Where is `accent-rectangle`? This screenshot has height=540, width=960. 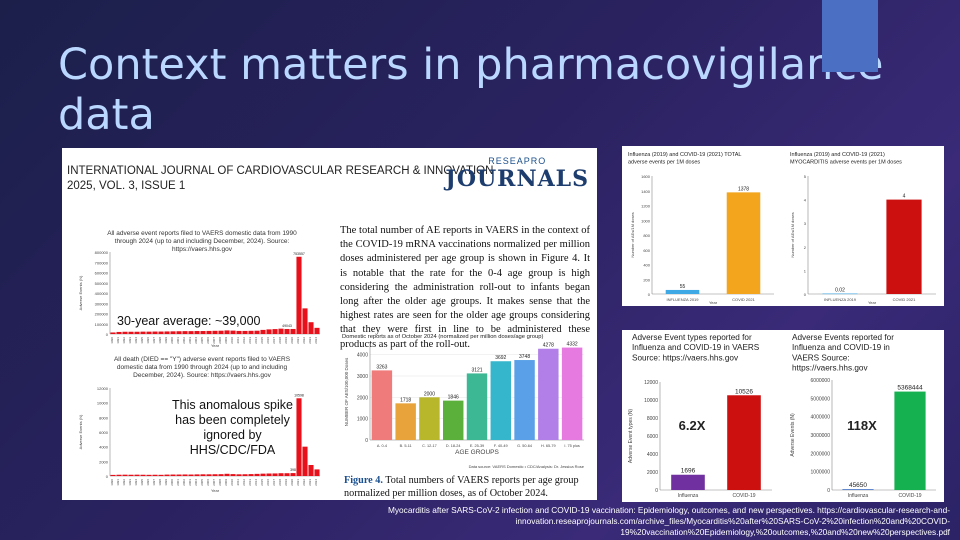
accent-rectangle is located at coordinates (850, 36).